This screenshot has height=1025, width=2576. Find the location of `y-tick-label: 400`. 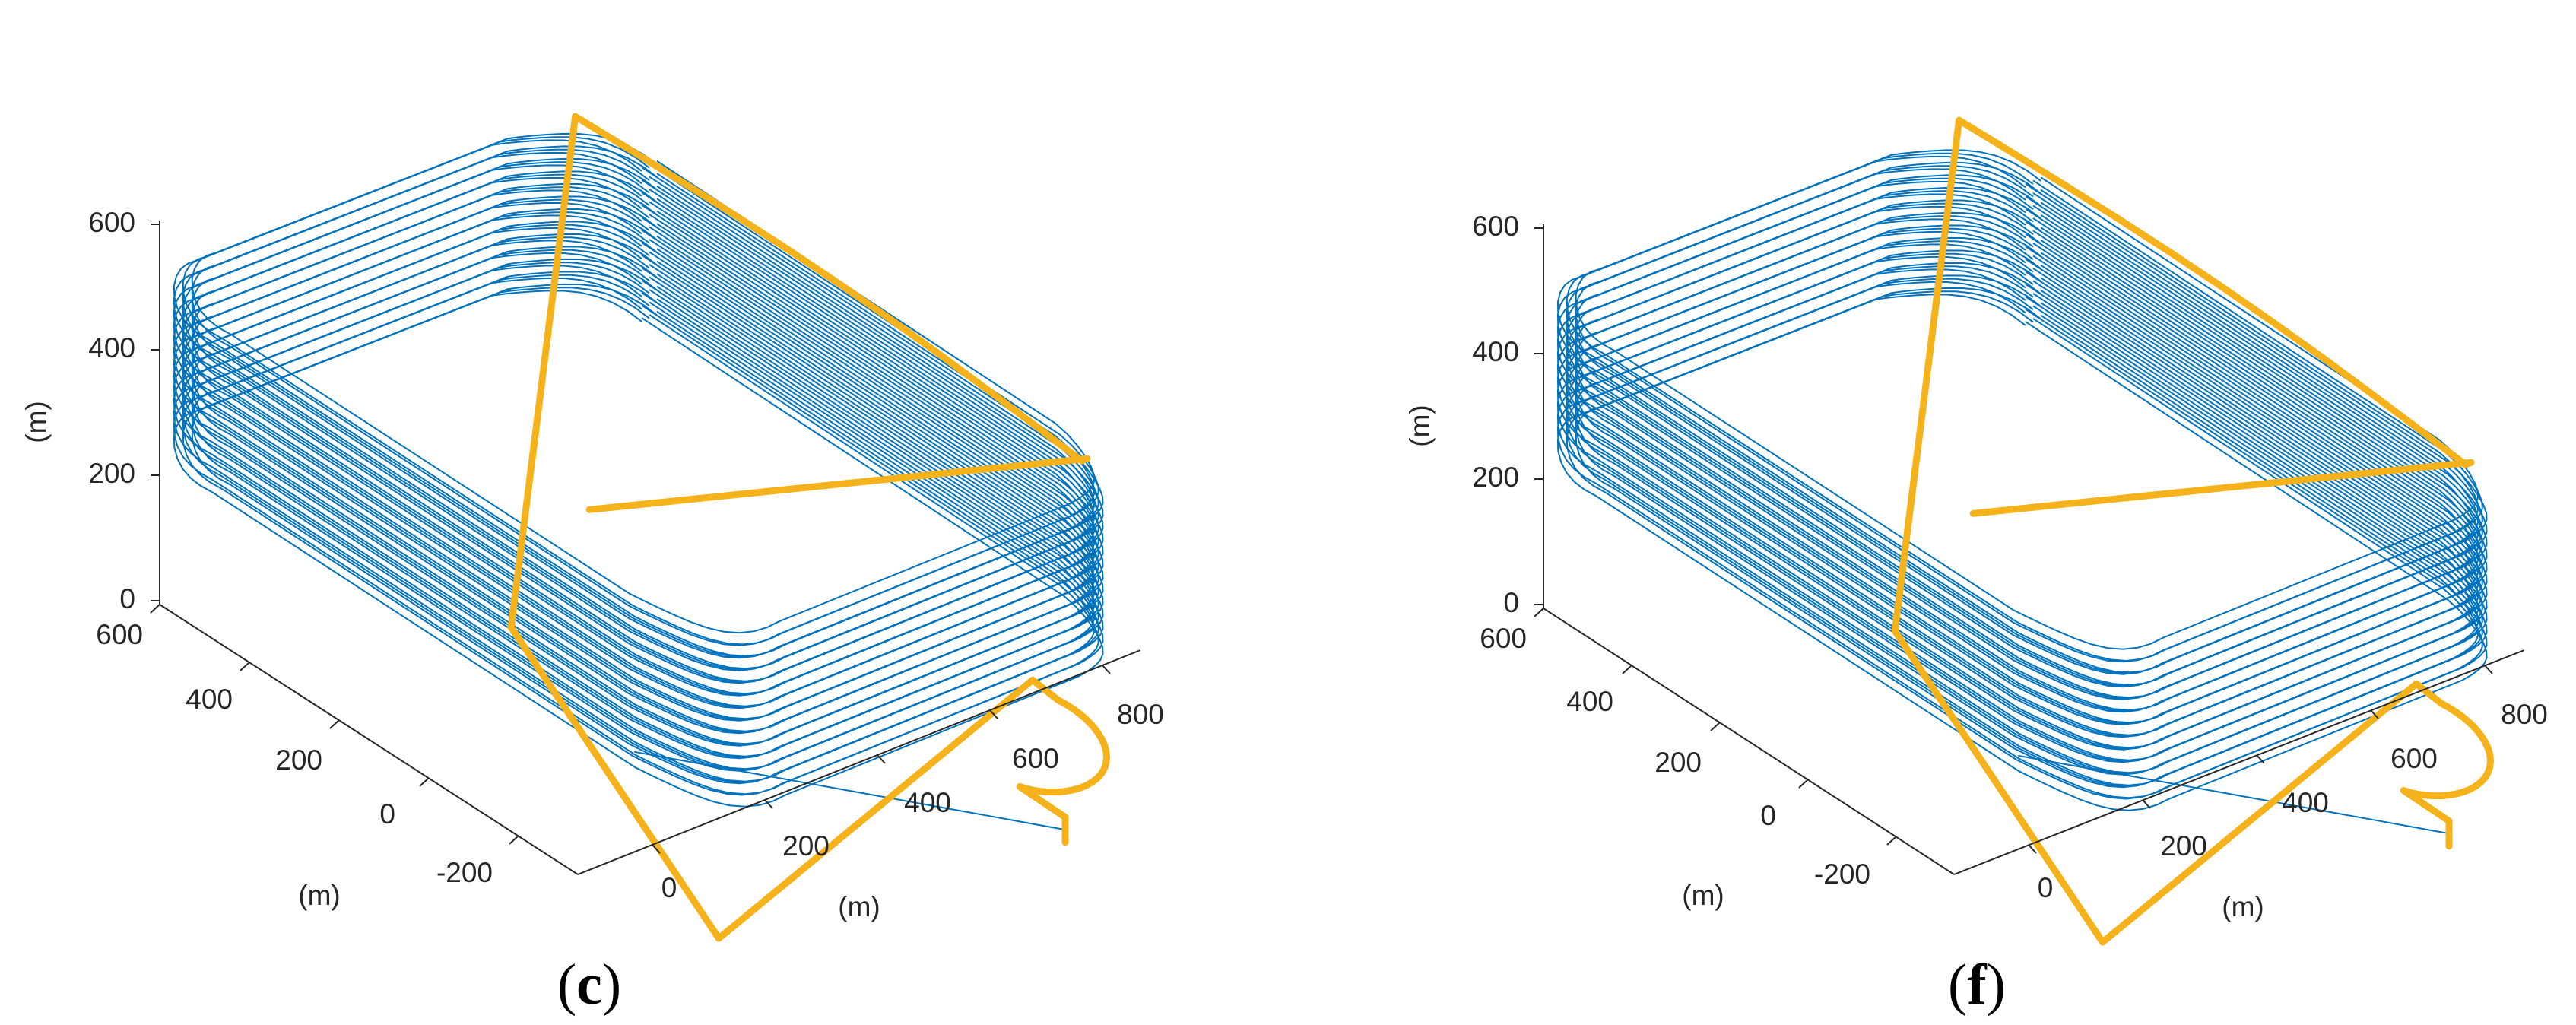

y-tick-label: 400 is located at coordinates (209, 699).